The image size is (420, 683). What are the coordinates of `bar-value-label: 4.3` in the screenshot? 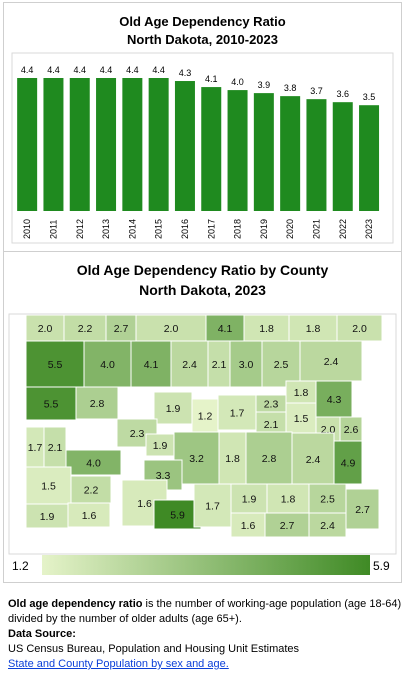 It's located at (185, 73).